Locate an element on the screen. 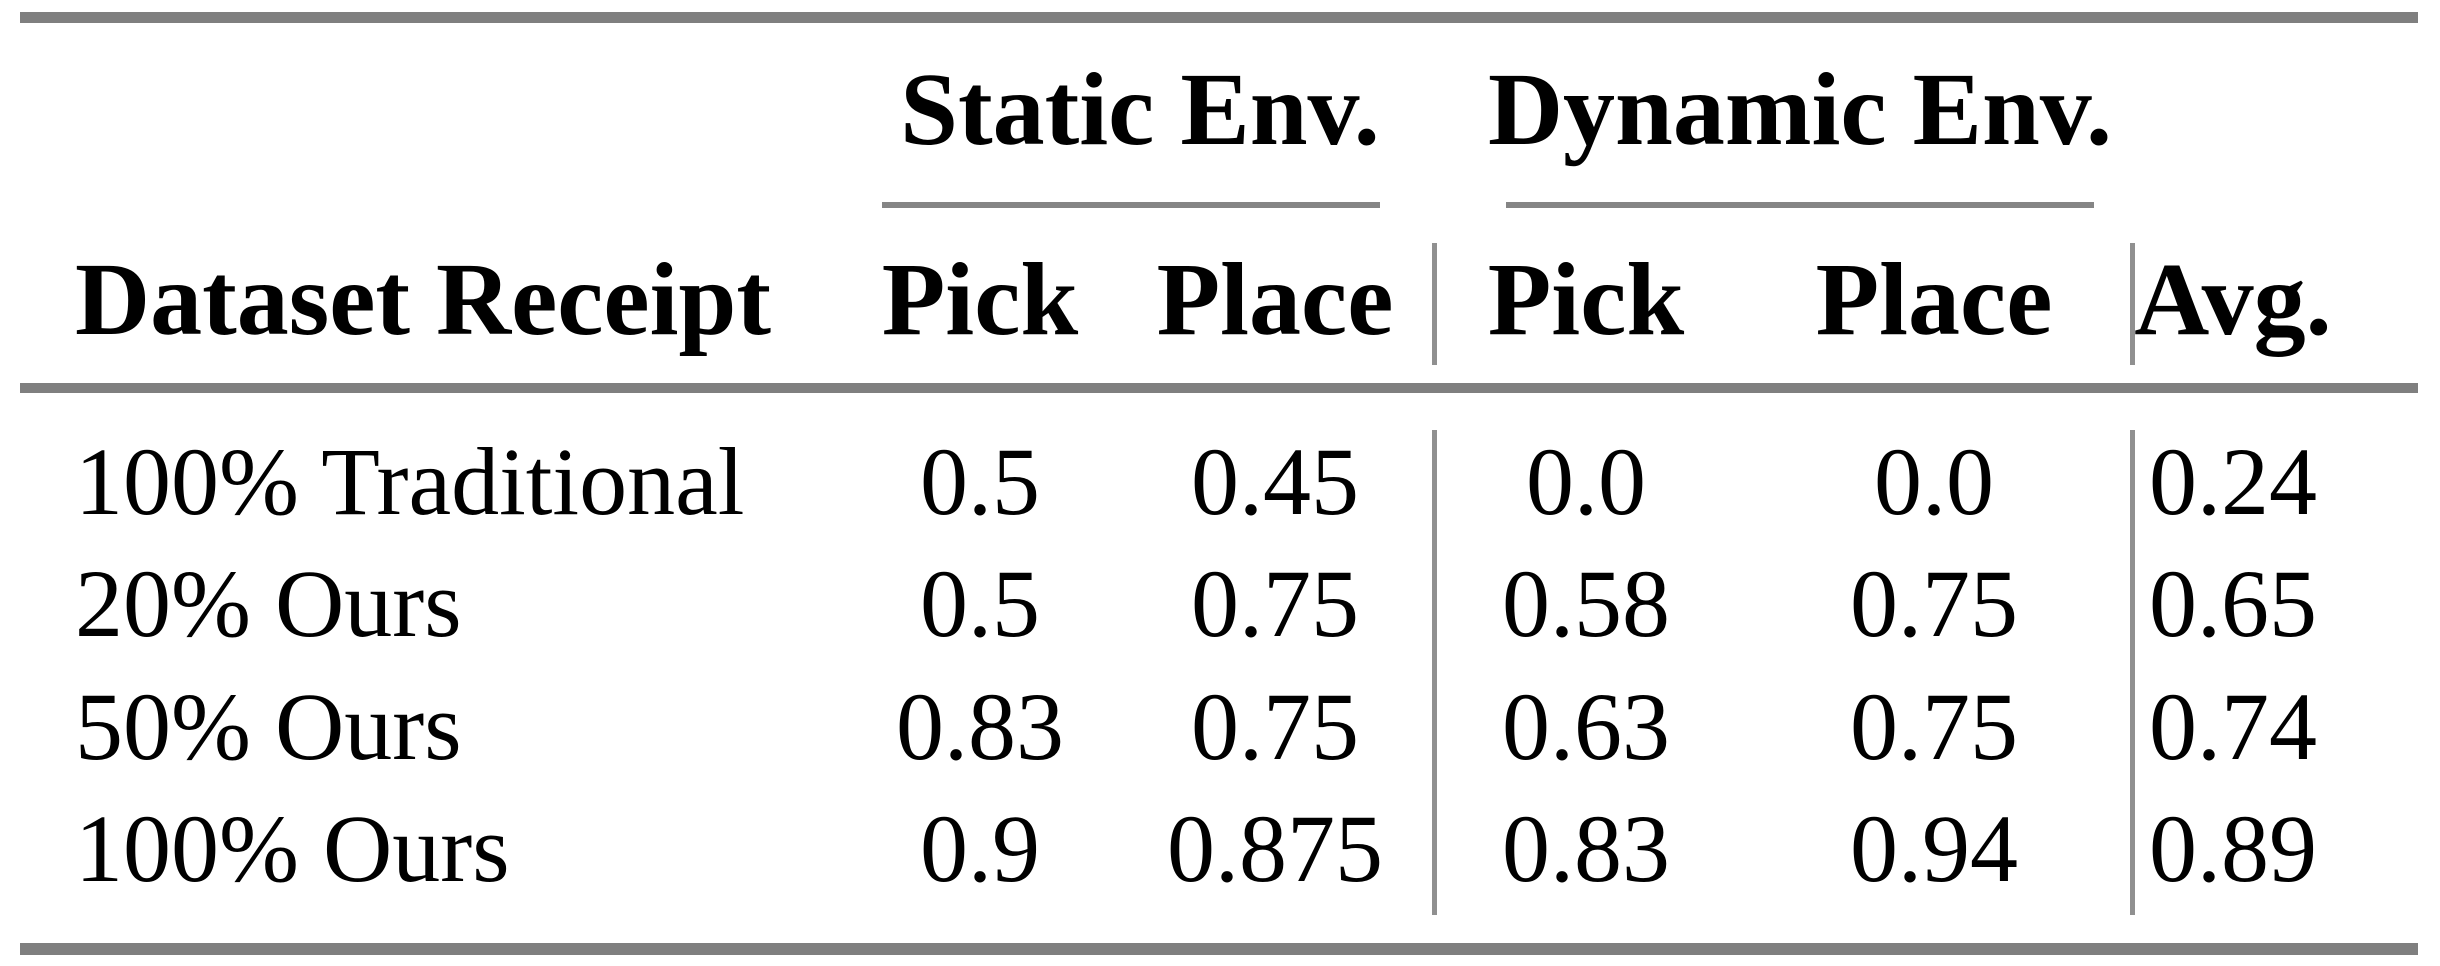 This screenshot has height=966, width=2440. cell-dynamic-pick: 0.63 is located at coordinates (1586, 726).